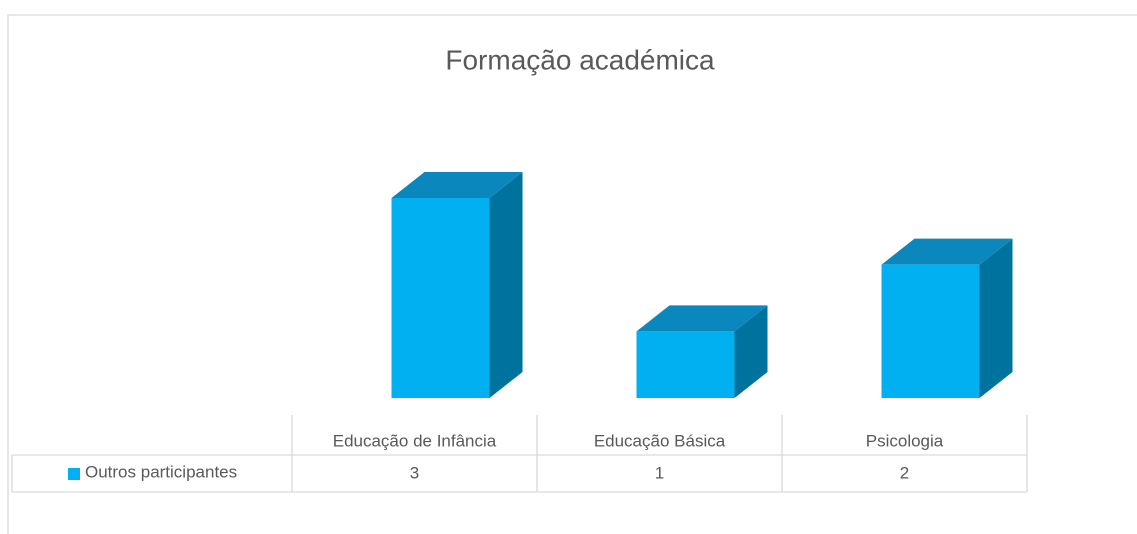 The image size is (1137, 534). Describe the element at coordinates (415, 440) in the screenshot. I see `x-tick-label: Educação de Infância` at that location.